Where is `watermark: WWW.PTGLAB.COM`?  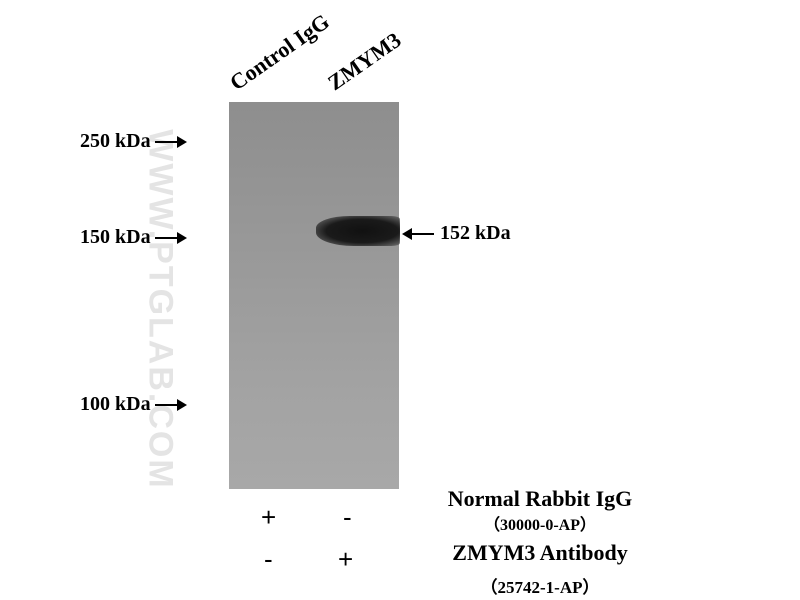
watermark: WWW.PTGLAB.COM is located at coordinates (160, 309).